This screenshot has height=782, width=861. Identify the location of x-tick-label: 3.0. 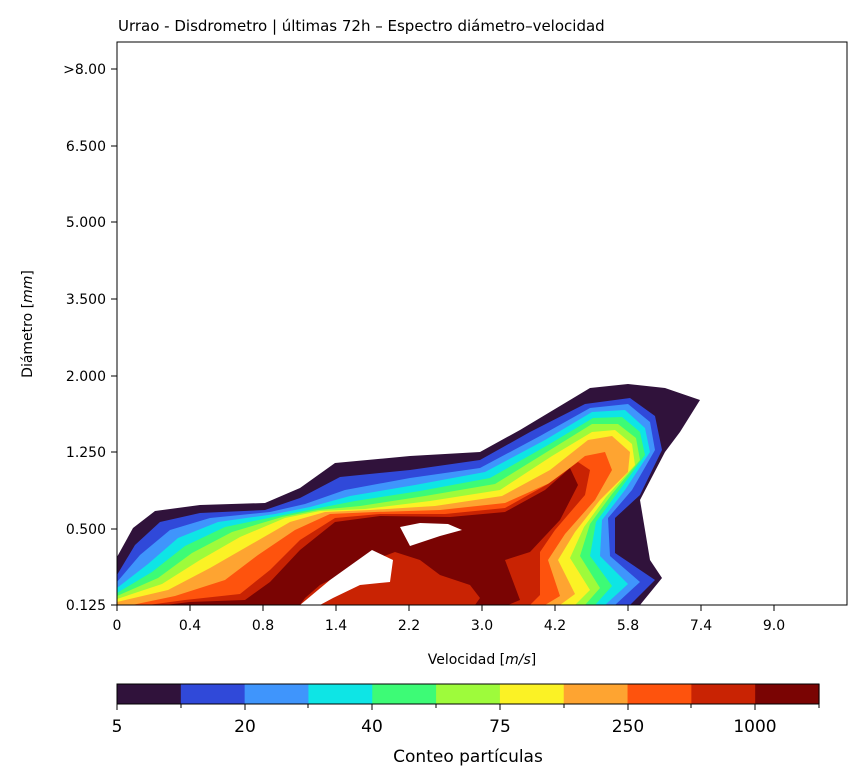
(482, 626).